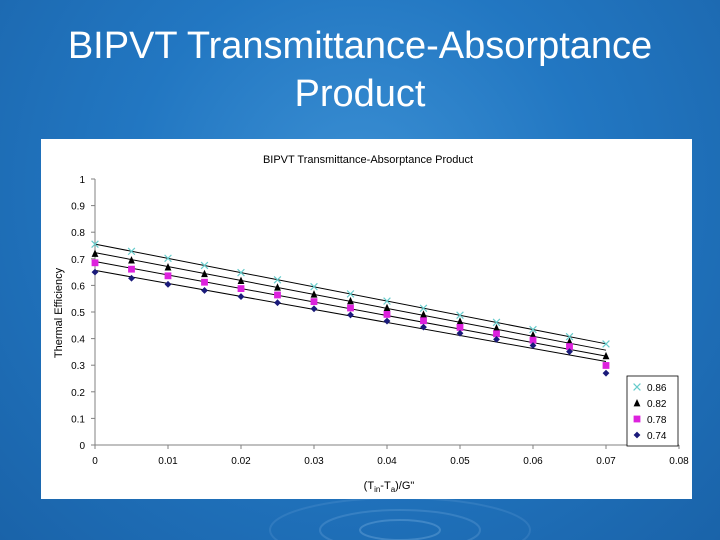 This screenshot has width=720, height=540. I want to click on legend-marker-0.78, so click(637, 419).